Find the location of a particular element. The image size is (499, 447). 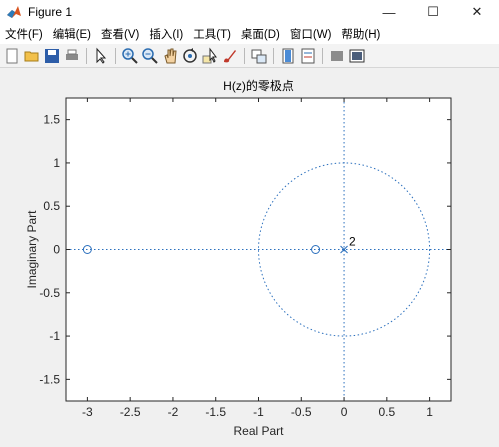

link-plot-button is located at coordinates (259, 56).